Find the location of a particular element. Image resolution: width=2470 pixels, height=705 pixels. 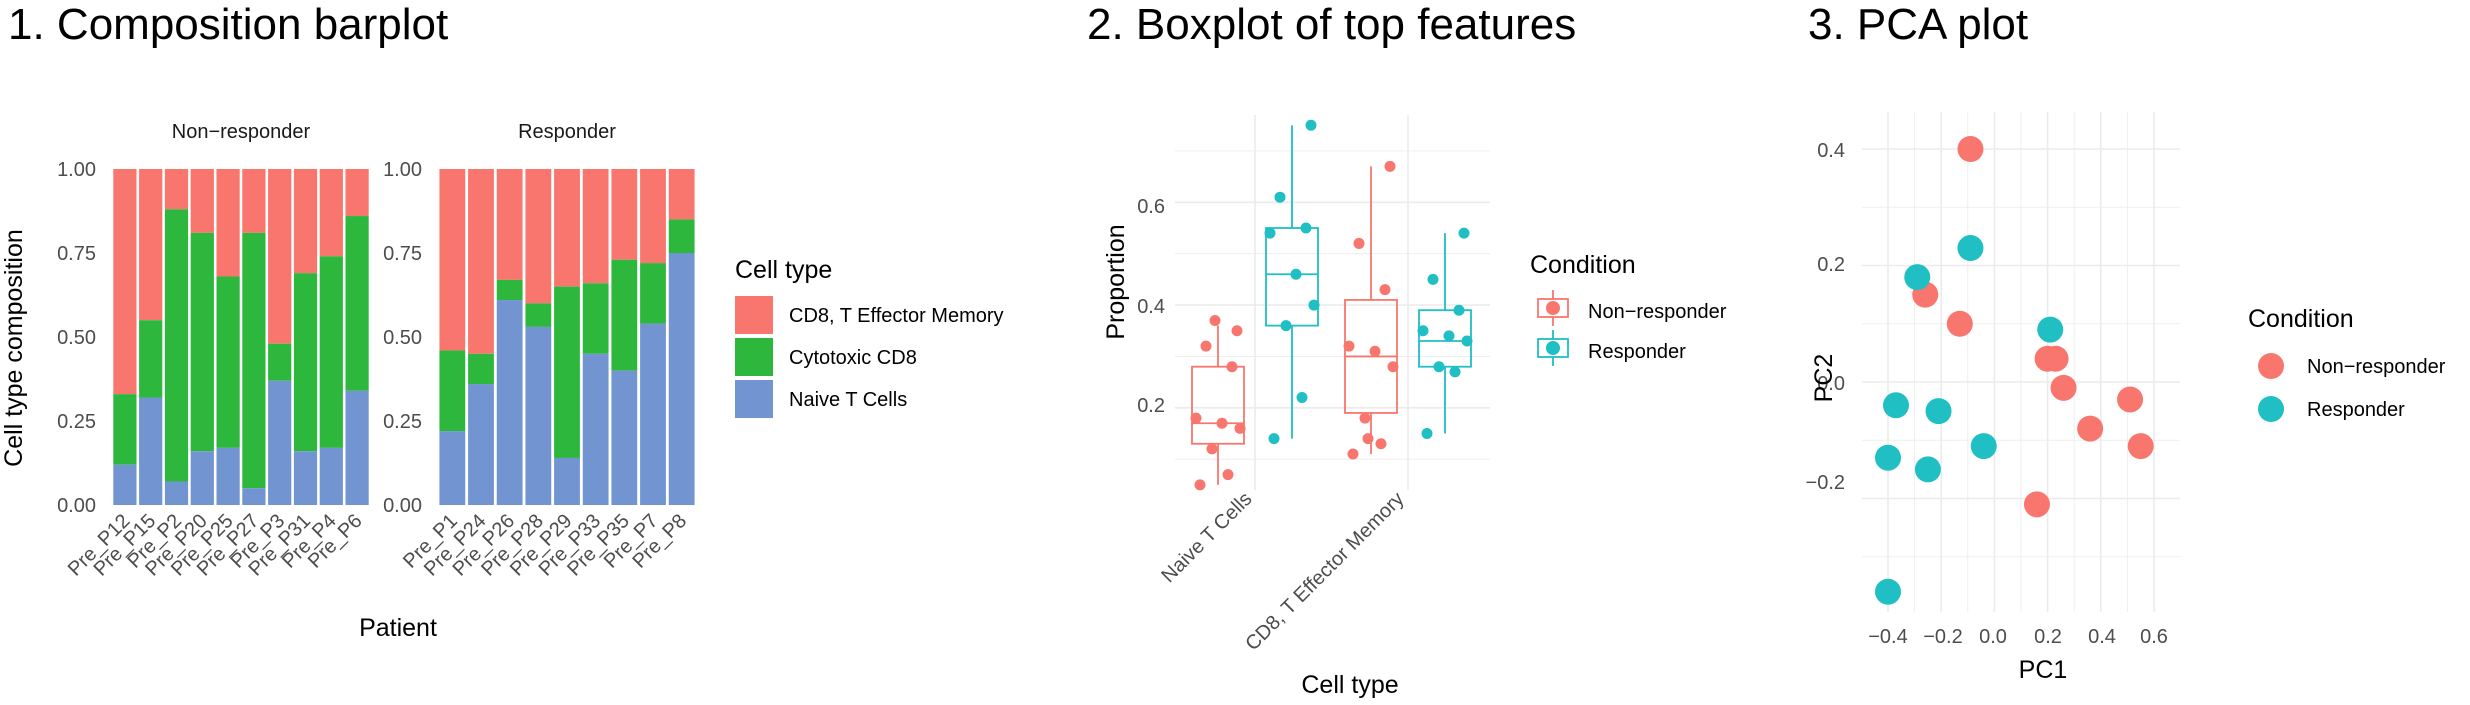

bar-segment-cytotoxic-cd8-pre-p2 is located at coordinates (176, 345).